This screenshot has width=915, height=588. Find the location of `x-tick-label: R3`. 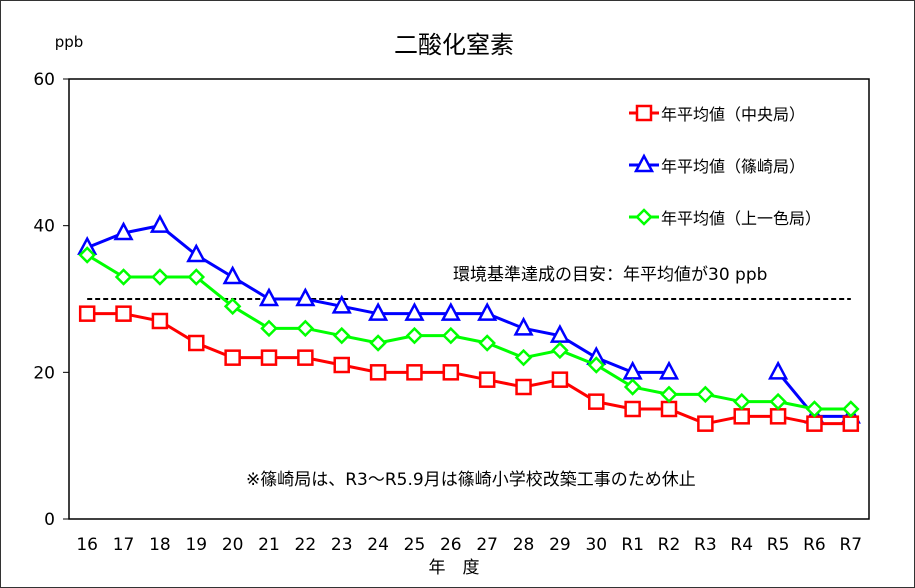

x-tick-label: R3 is located at coordinates (705, 545).